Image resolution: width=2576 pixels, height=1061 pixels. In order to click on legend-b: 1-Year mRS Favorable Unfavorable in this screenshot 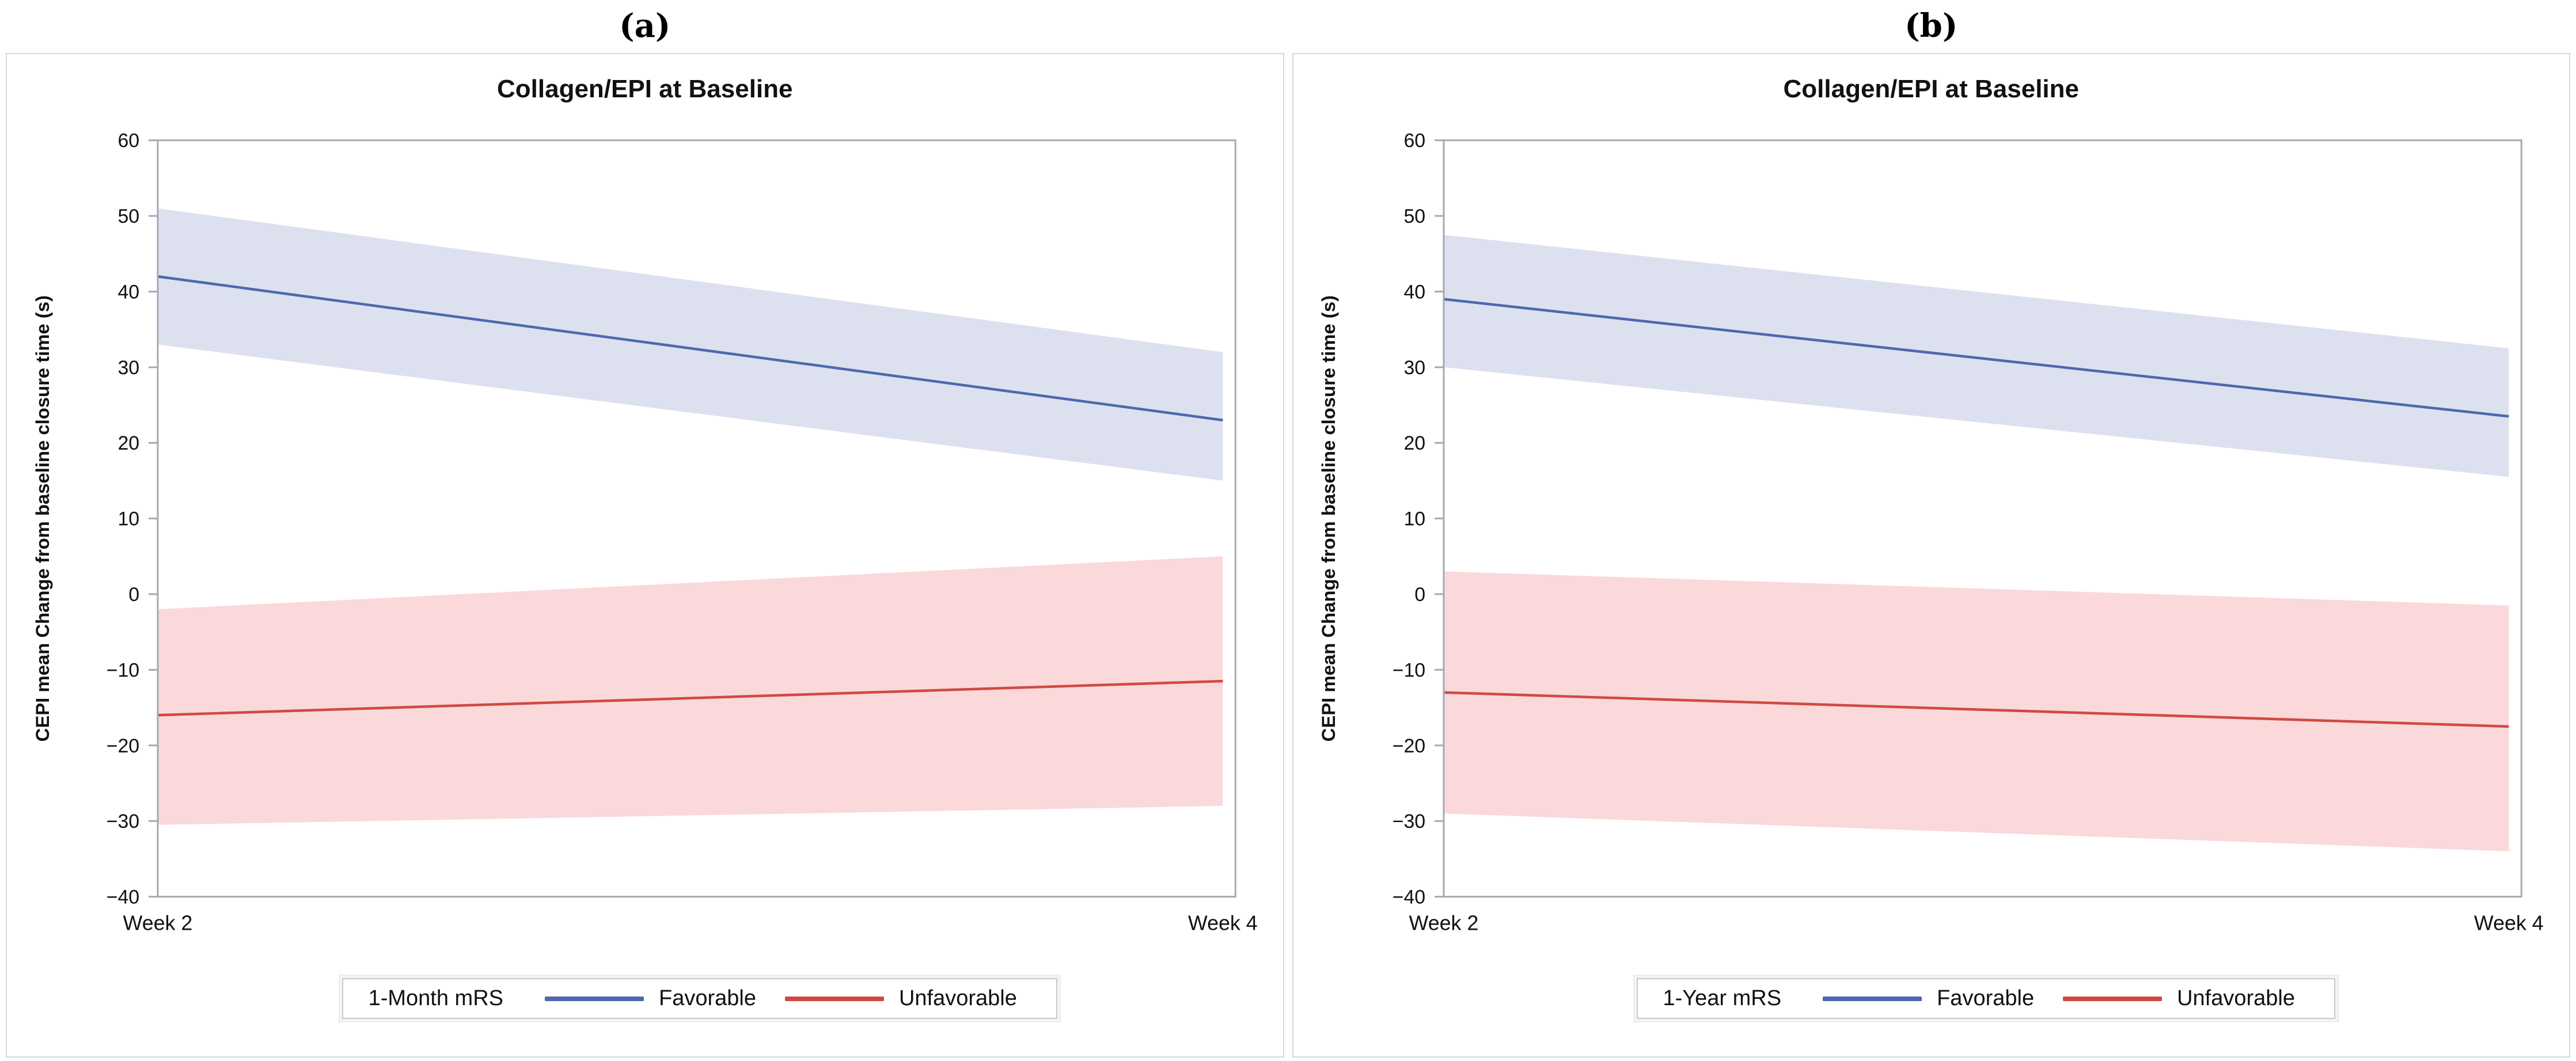, I will do `click(1986, 999)`.